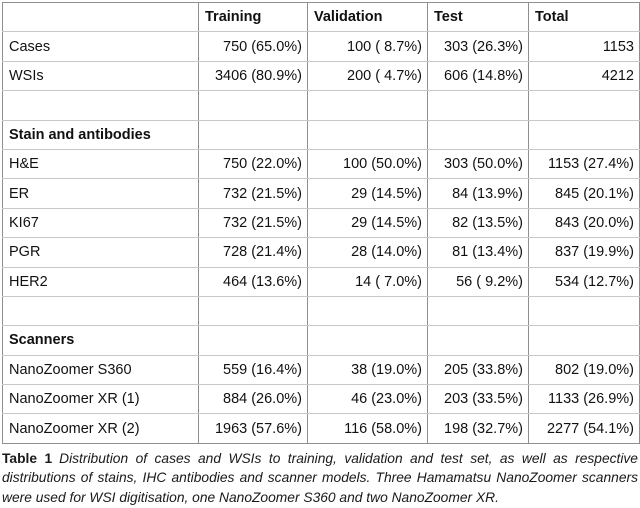  I want to click on row-label: NanoZoomer XR (1), so click(100, 399).